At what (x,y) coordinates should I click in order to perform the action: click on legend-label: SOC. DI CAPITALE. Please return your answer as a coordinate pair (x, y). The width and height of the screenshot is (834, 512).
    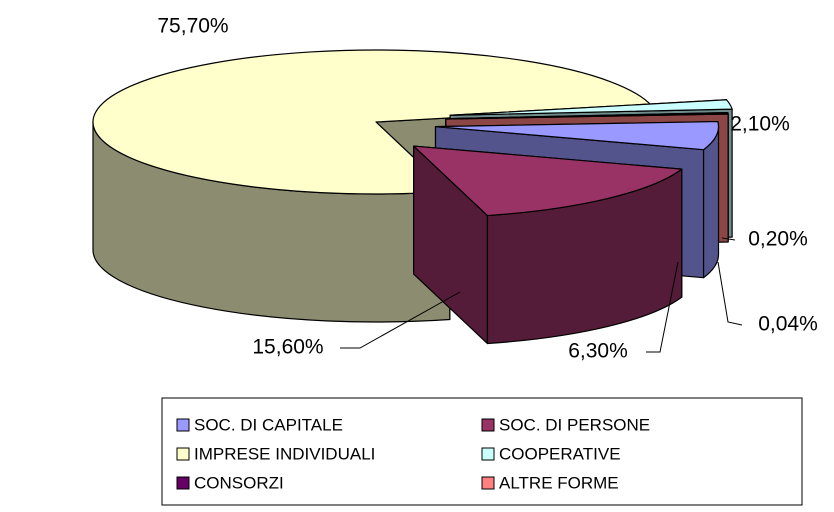
    Looking at the image, I should click on (268, 424).